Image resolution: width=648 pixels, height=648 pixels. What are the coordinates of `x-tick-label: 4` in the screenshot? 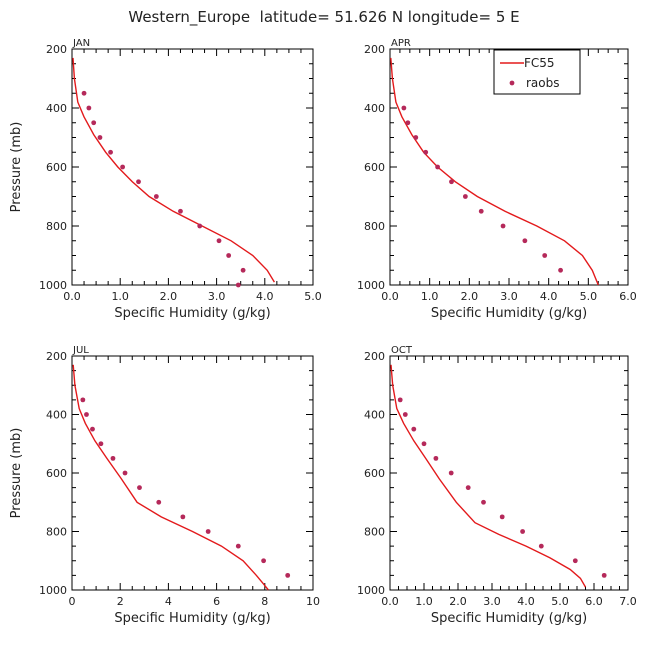 It's located at (168, 601).